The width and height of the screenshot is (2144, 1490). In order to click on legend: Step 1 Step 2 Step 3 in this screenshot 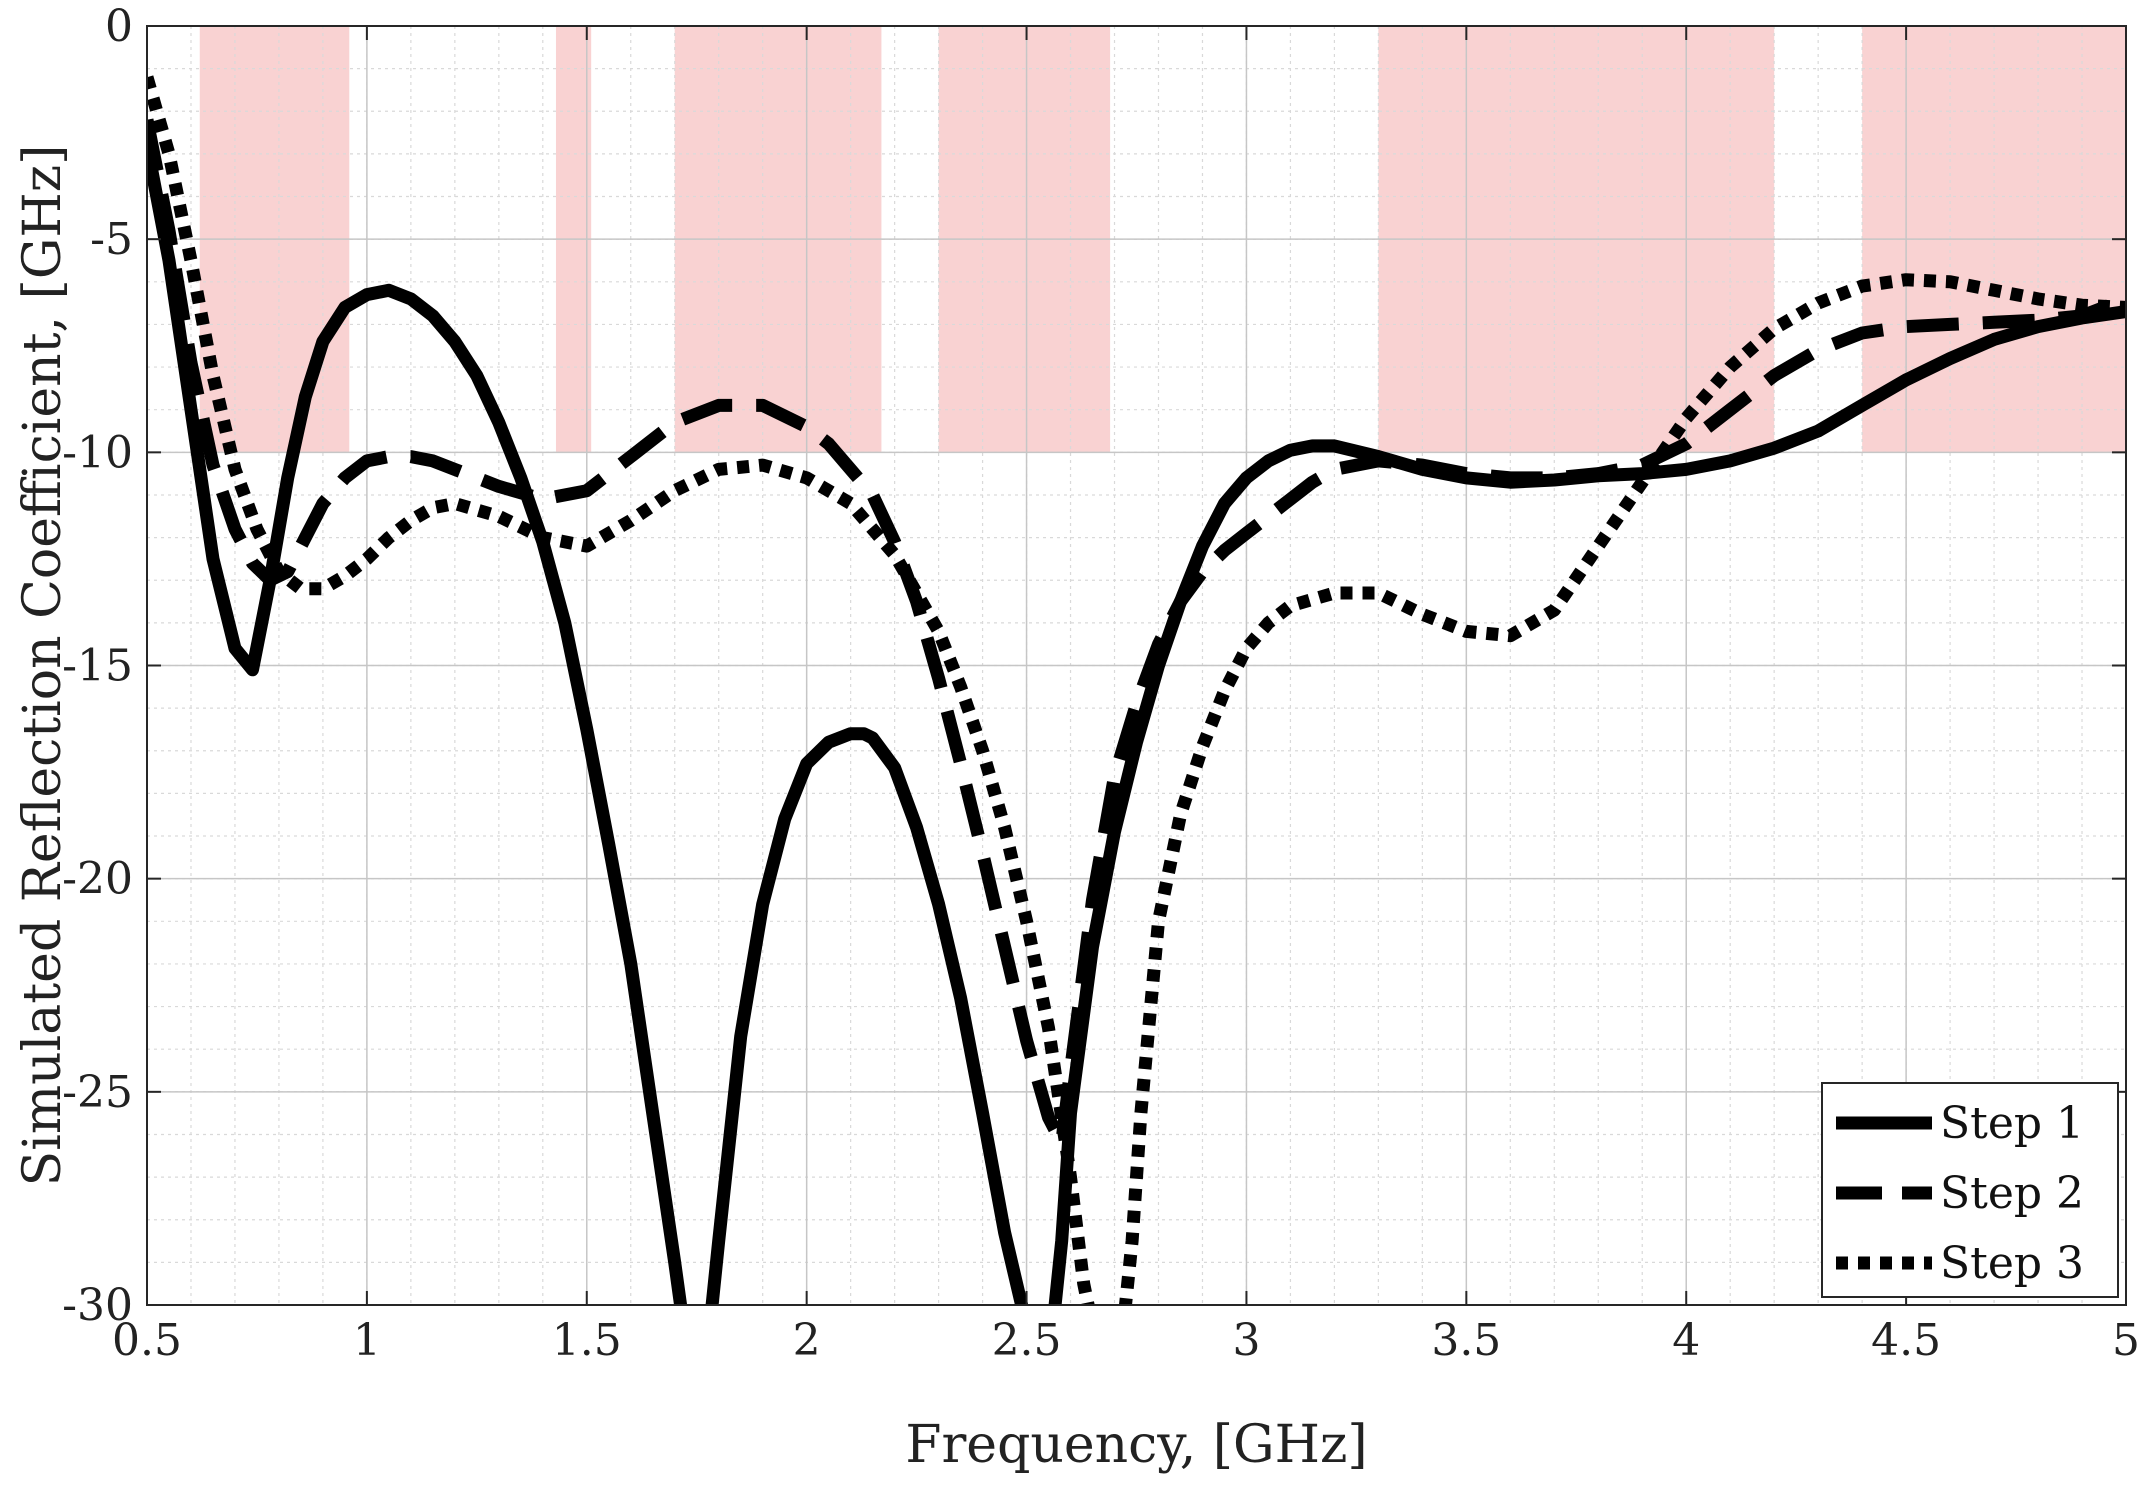, I will do `click(1970, 1190)`.